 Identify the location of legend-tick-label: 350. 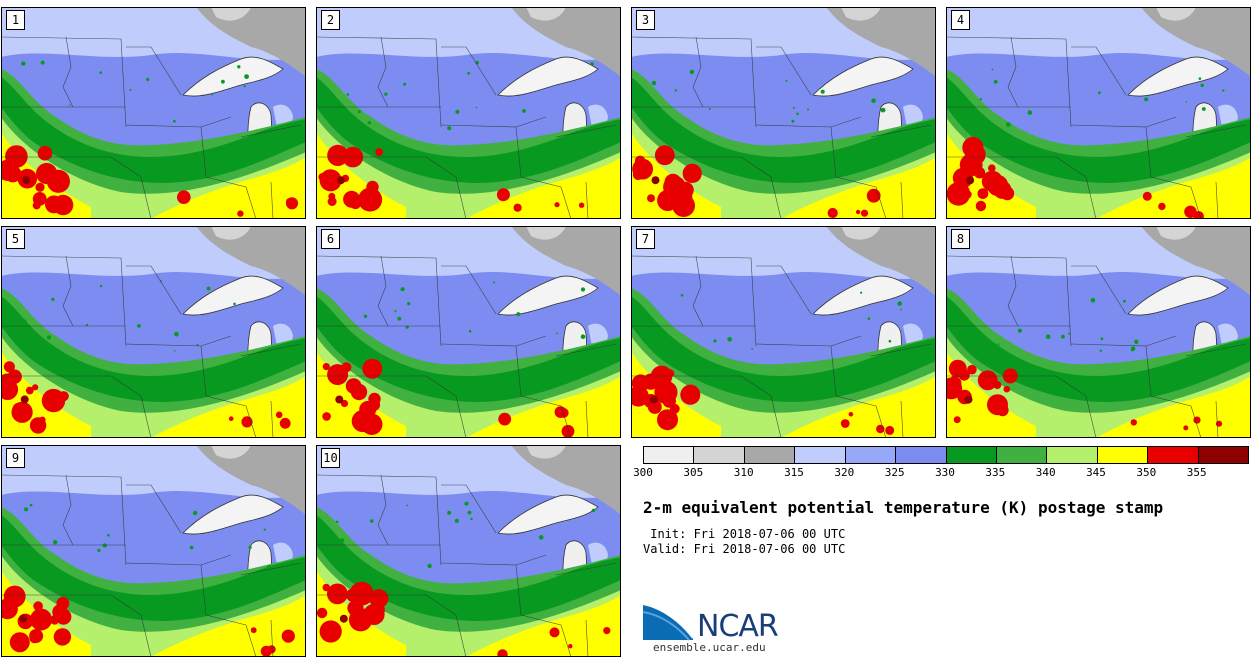
(1146, 472).